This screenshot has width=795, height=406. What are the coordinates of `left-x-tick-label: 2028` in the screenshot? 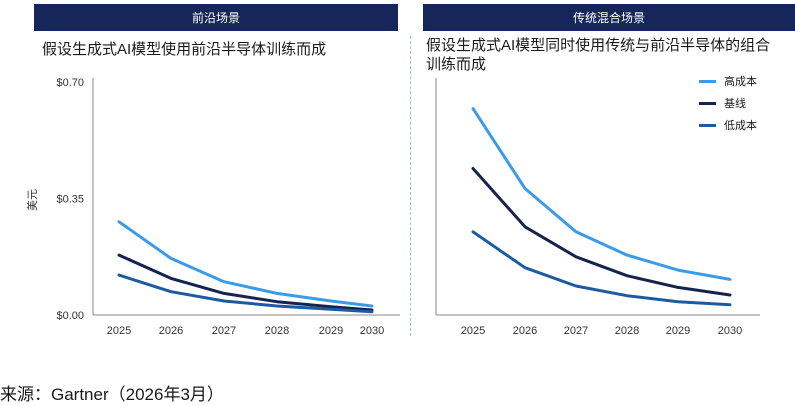 It's located at (277, 331).